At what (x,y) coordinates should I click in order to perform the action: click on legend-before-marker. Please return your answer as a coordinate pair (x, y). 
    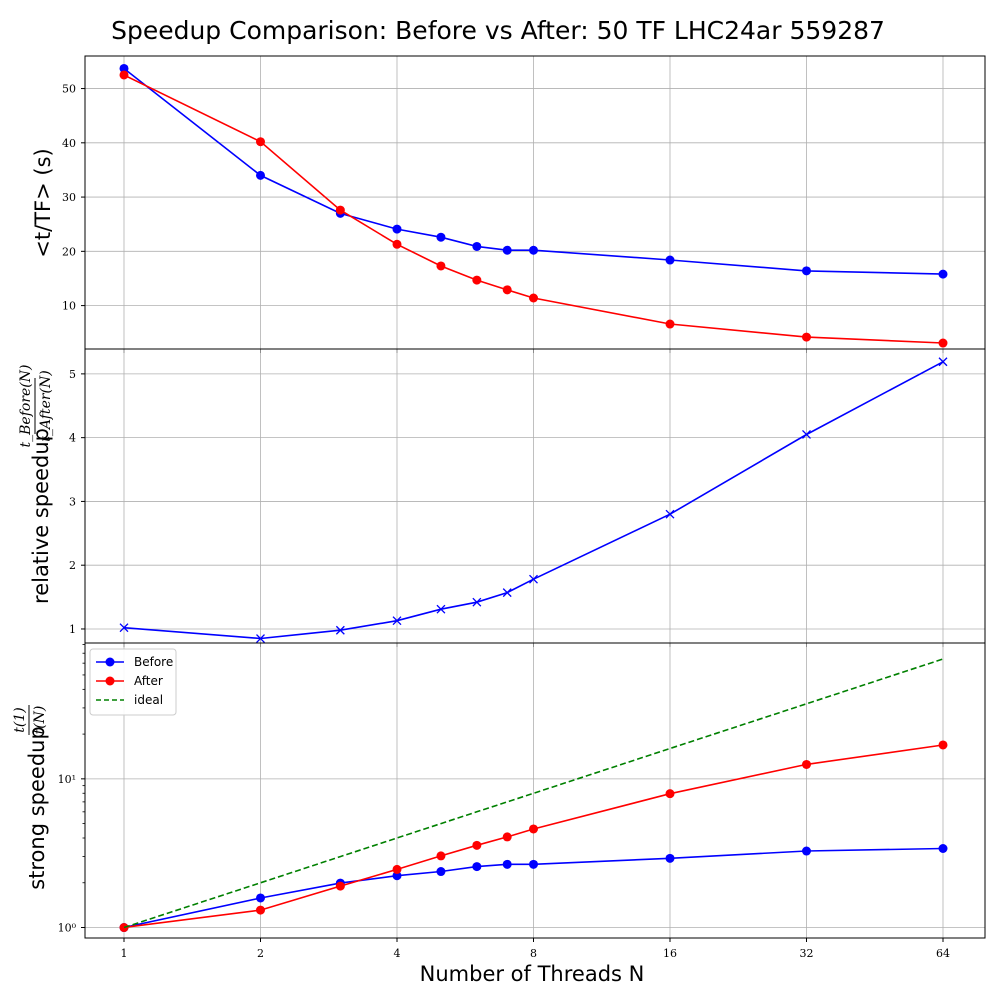
    Looking at the image, I should click on (110, 662).